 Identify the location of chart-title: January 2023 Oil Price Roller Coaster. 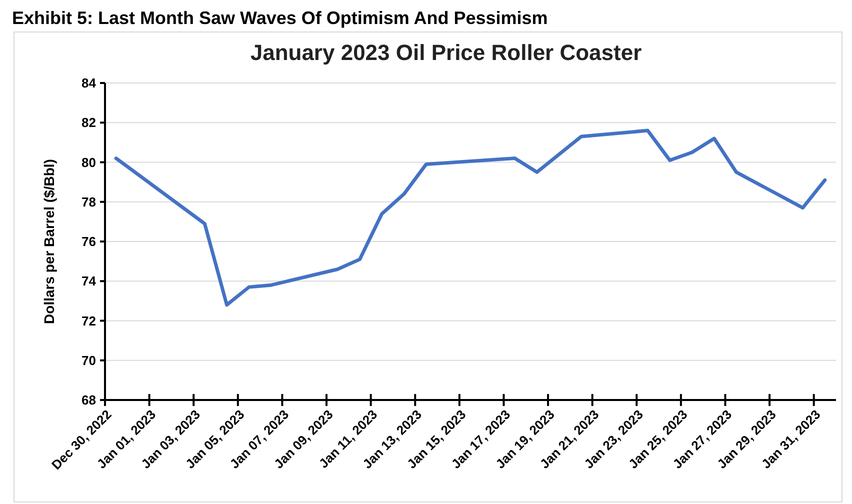
(446, 52).